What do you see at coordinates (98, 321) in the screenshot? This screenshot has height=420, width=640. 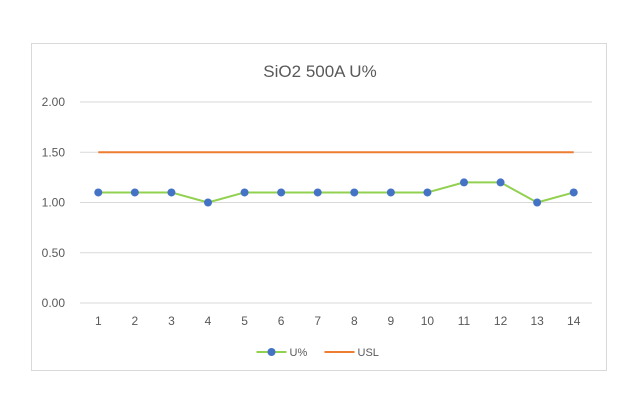 I see `x-tick-label: 1` at bounding box center [98, 321].